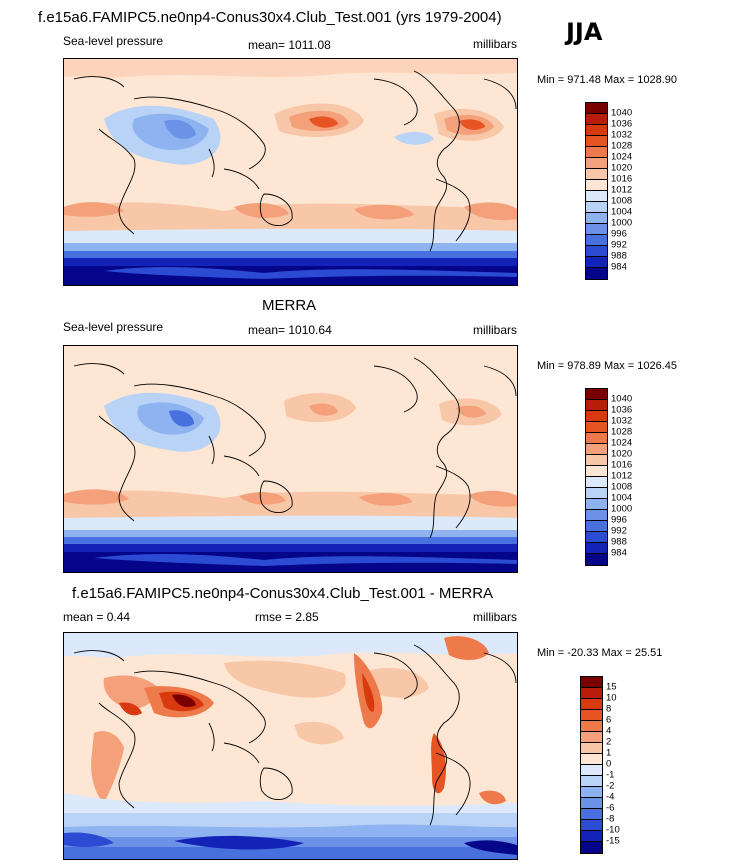  I want to click on panel3-colorbar, so click(591, 765).